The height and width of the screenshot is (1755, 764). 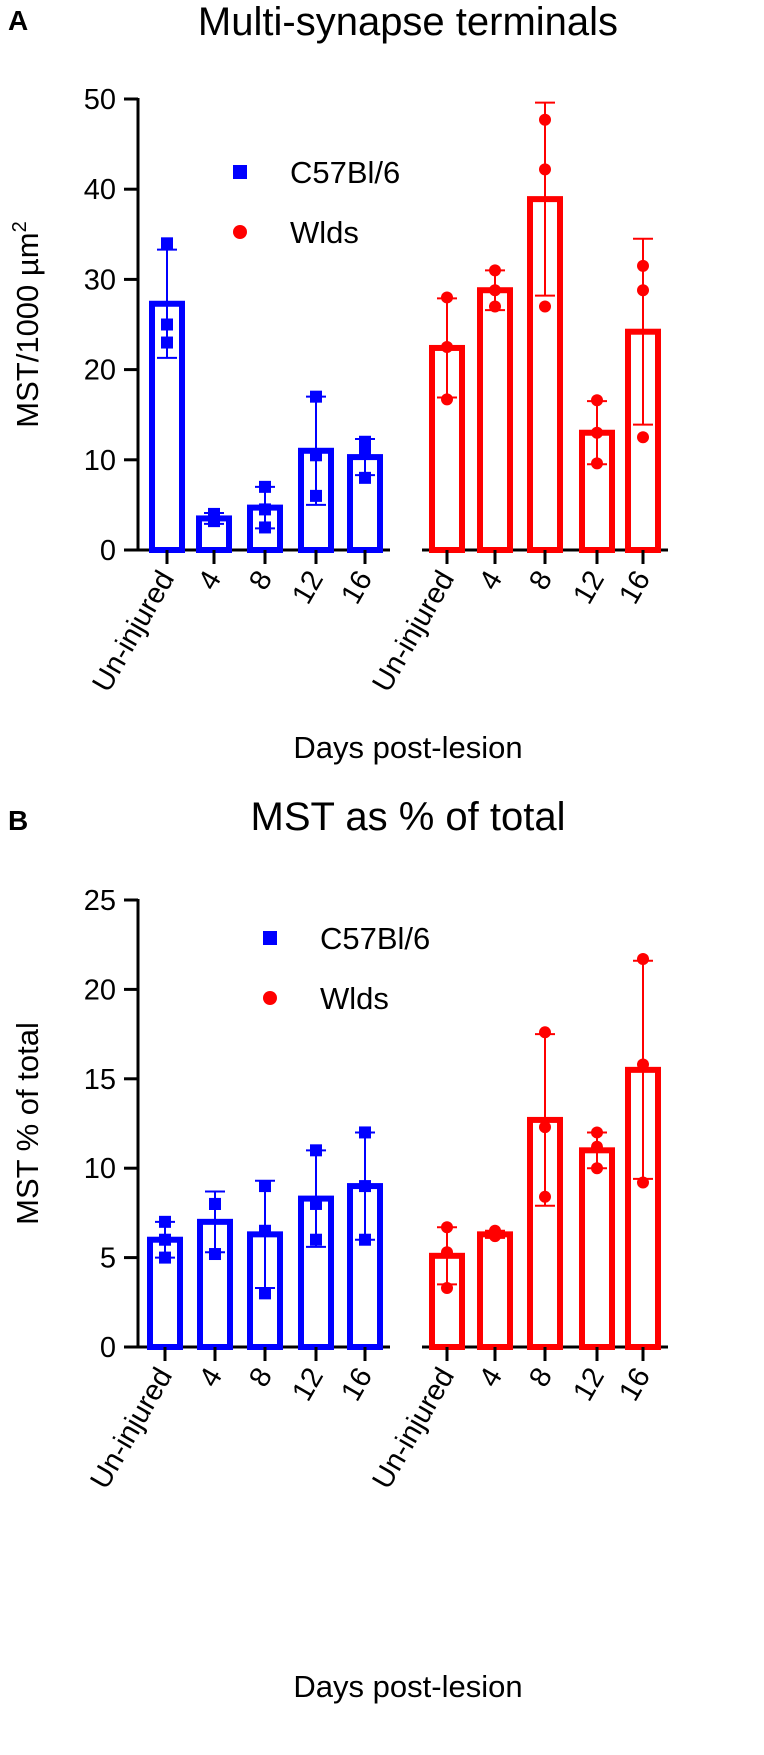 I want to click on y-axis-label: MST % of total, so click(x=27, y=1123).